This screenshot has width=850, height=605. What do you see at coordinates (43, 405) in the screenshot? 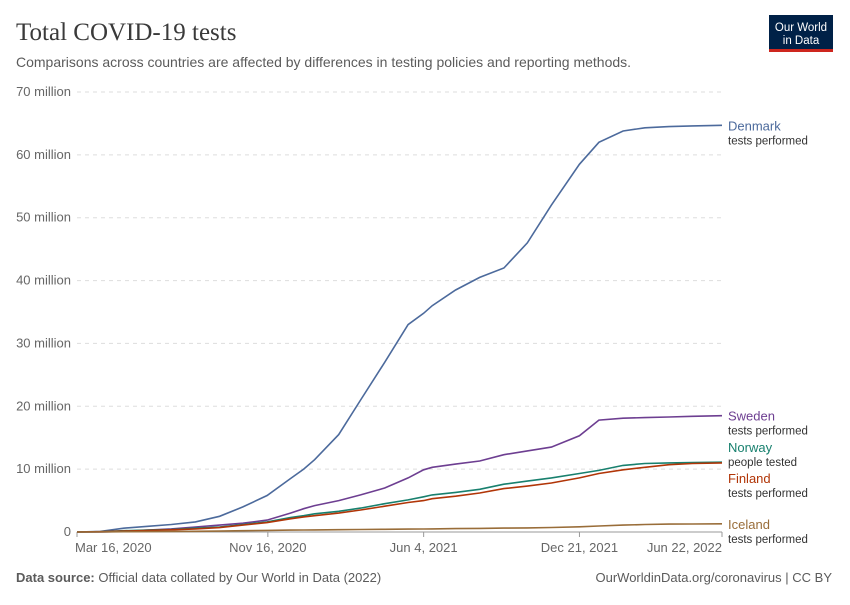
I see `y-tick-label: 20 million` at bounding box center [43, 405].